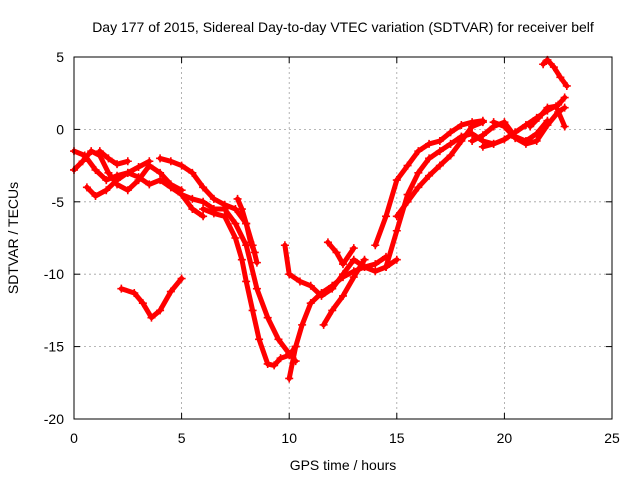 Image resolution: width=640 pixels, height=480 pixels. I want to click on y-tick-labels: -20 -15 -10 -5 0 5, so click(54, 238).